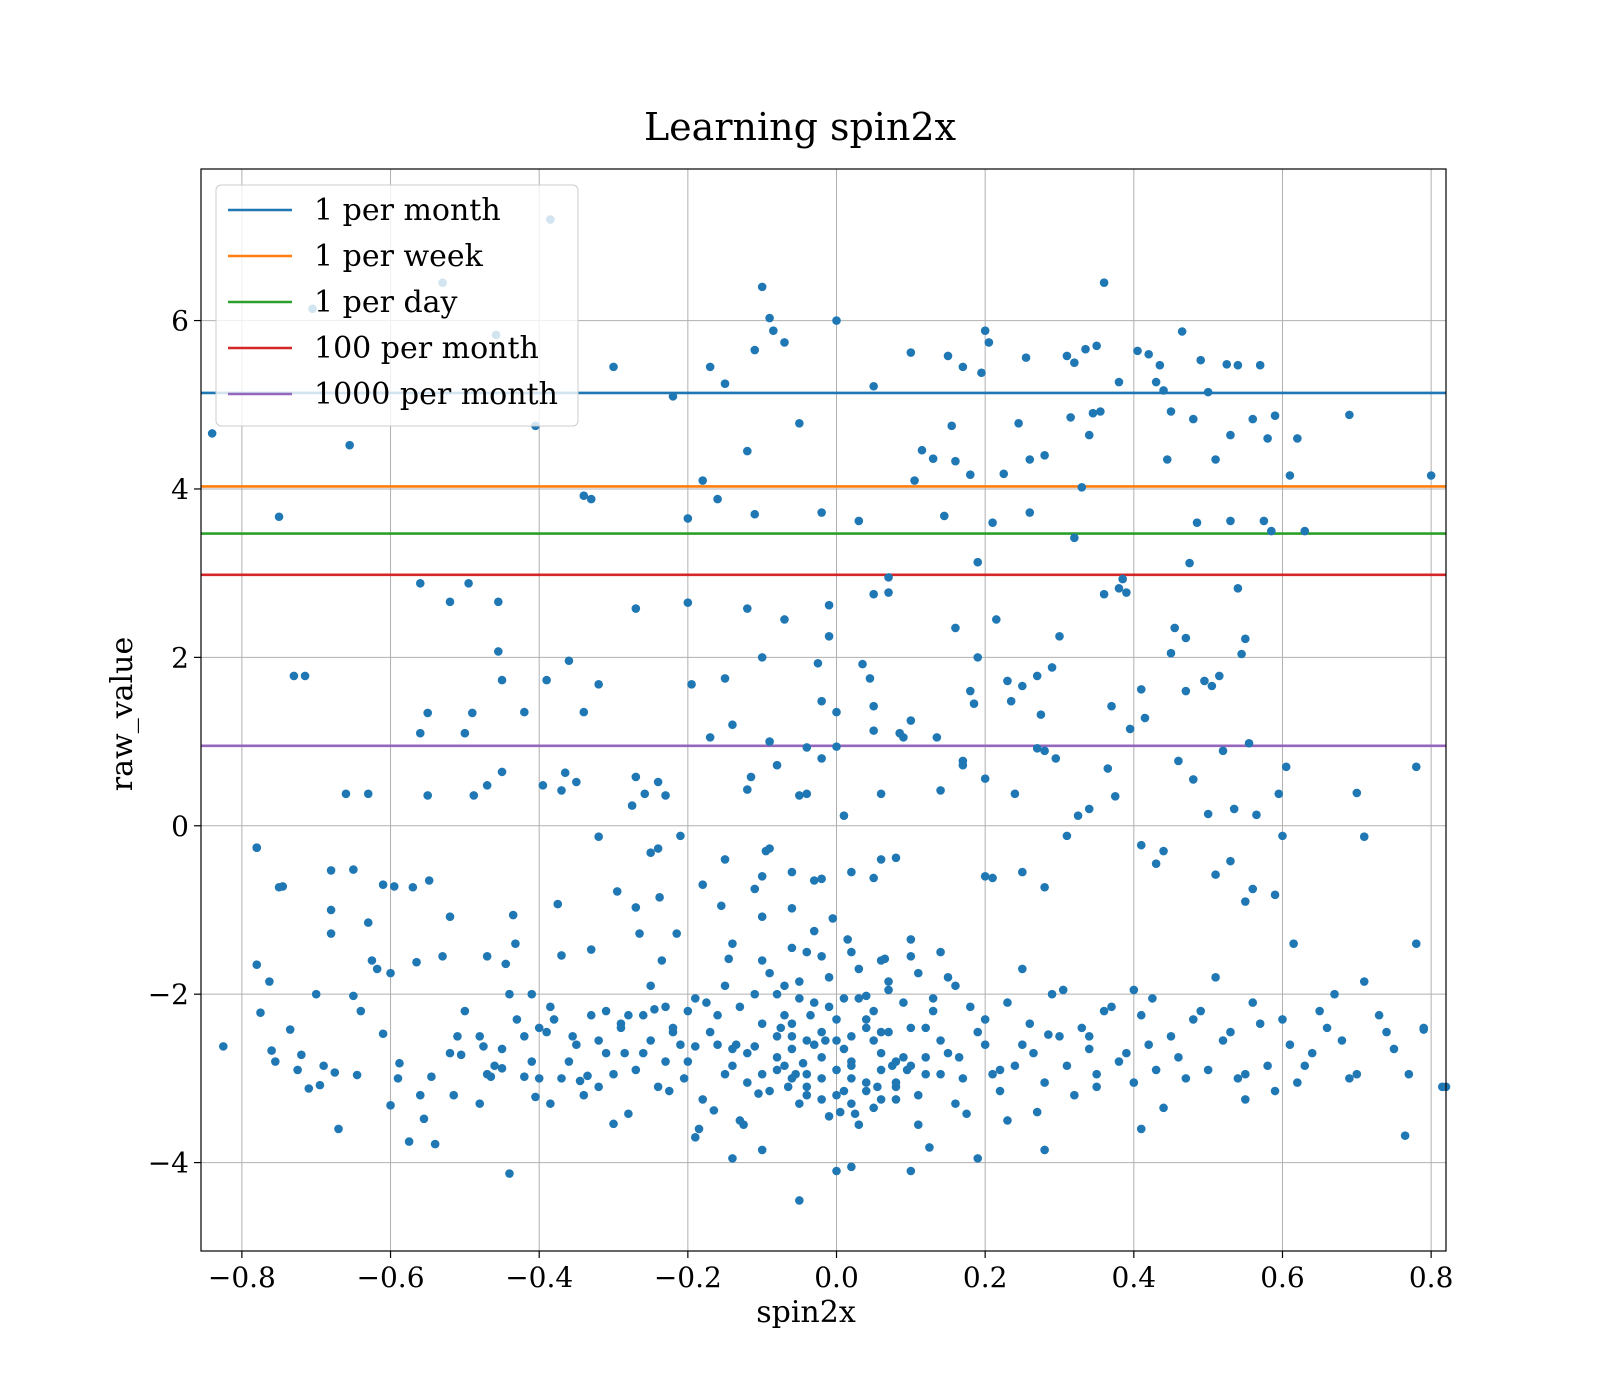  What do you see at coordinates (985, 1277) in the screenshot?
I see `x-tick-label: 0.2` at bounding box center [985, 1277].